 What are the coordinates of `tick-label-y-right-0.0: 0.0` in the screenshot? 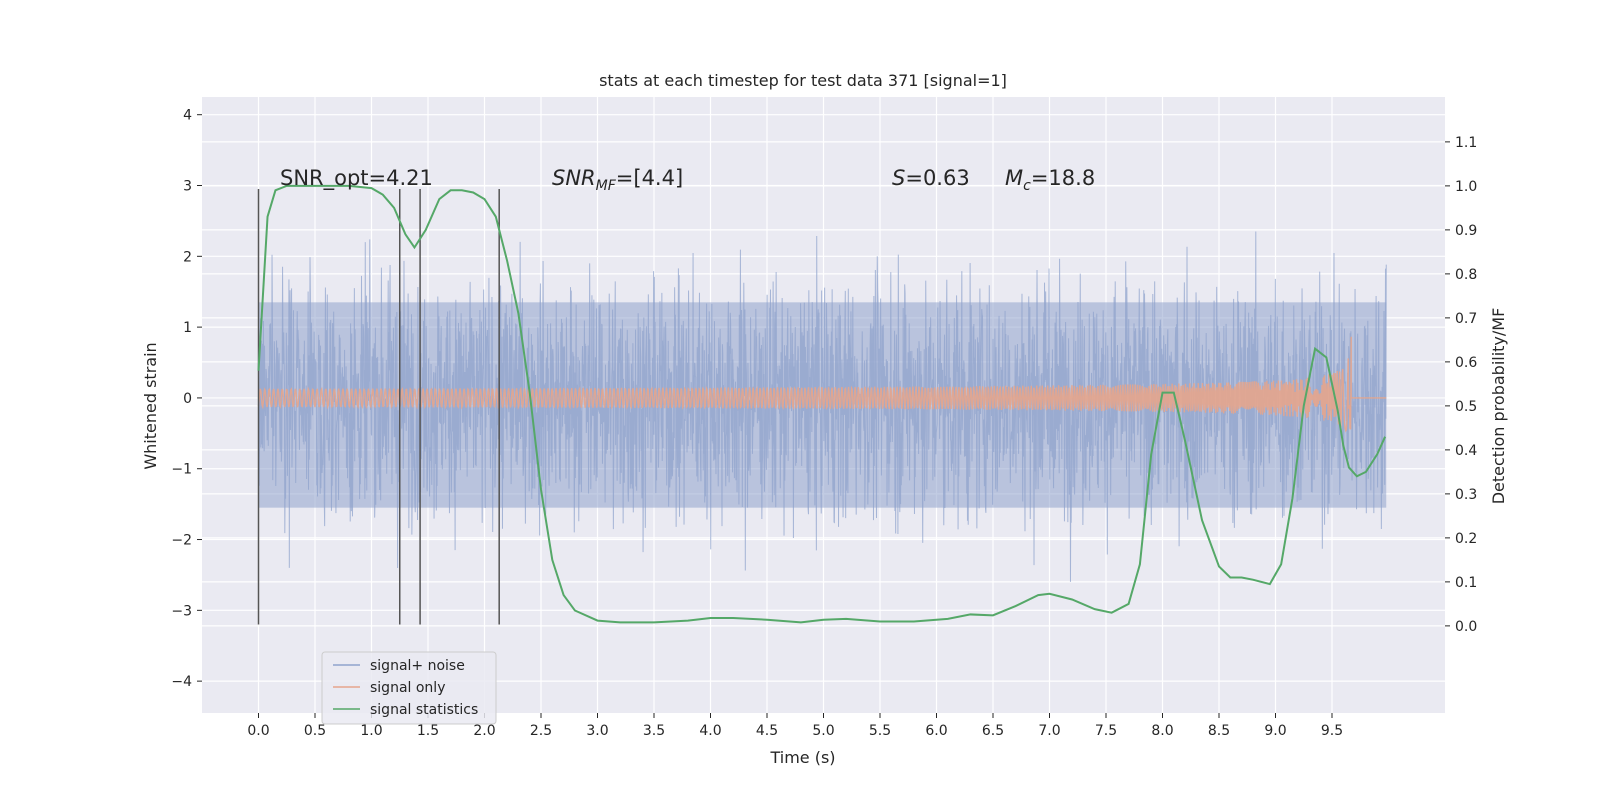 It's located at (1466, 627).